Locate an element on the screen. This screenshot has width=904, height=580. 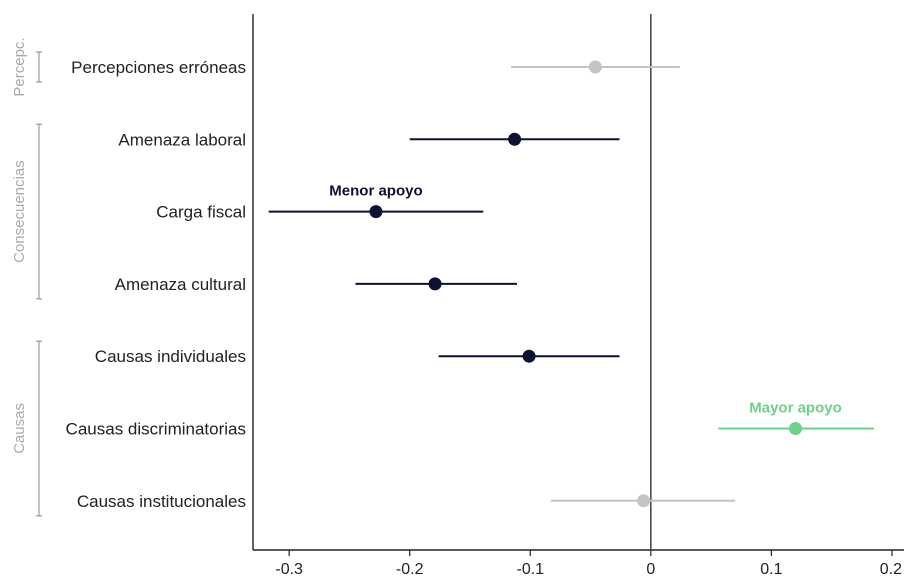
x-tick-label: 0.1 is located at coordinates (771, 569).